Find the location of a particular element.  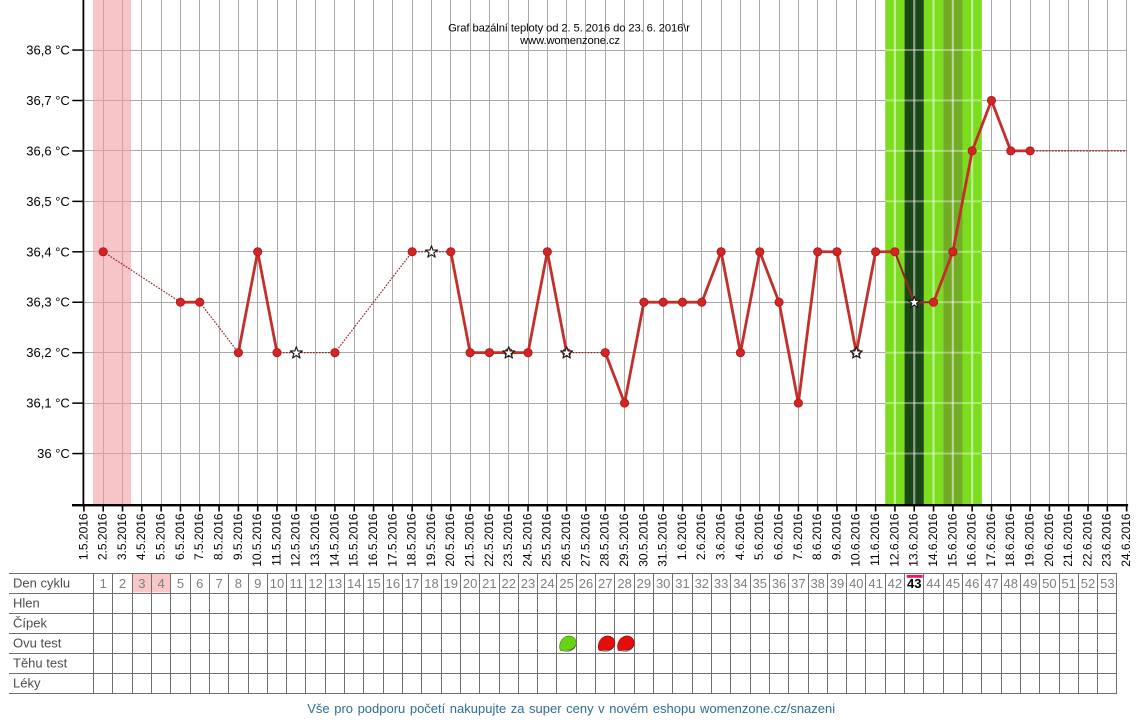

svg-text: 2.6.2016 is located at coordinates (701, 536).